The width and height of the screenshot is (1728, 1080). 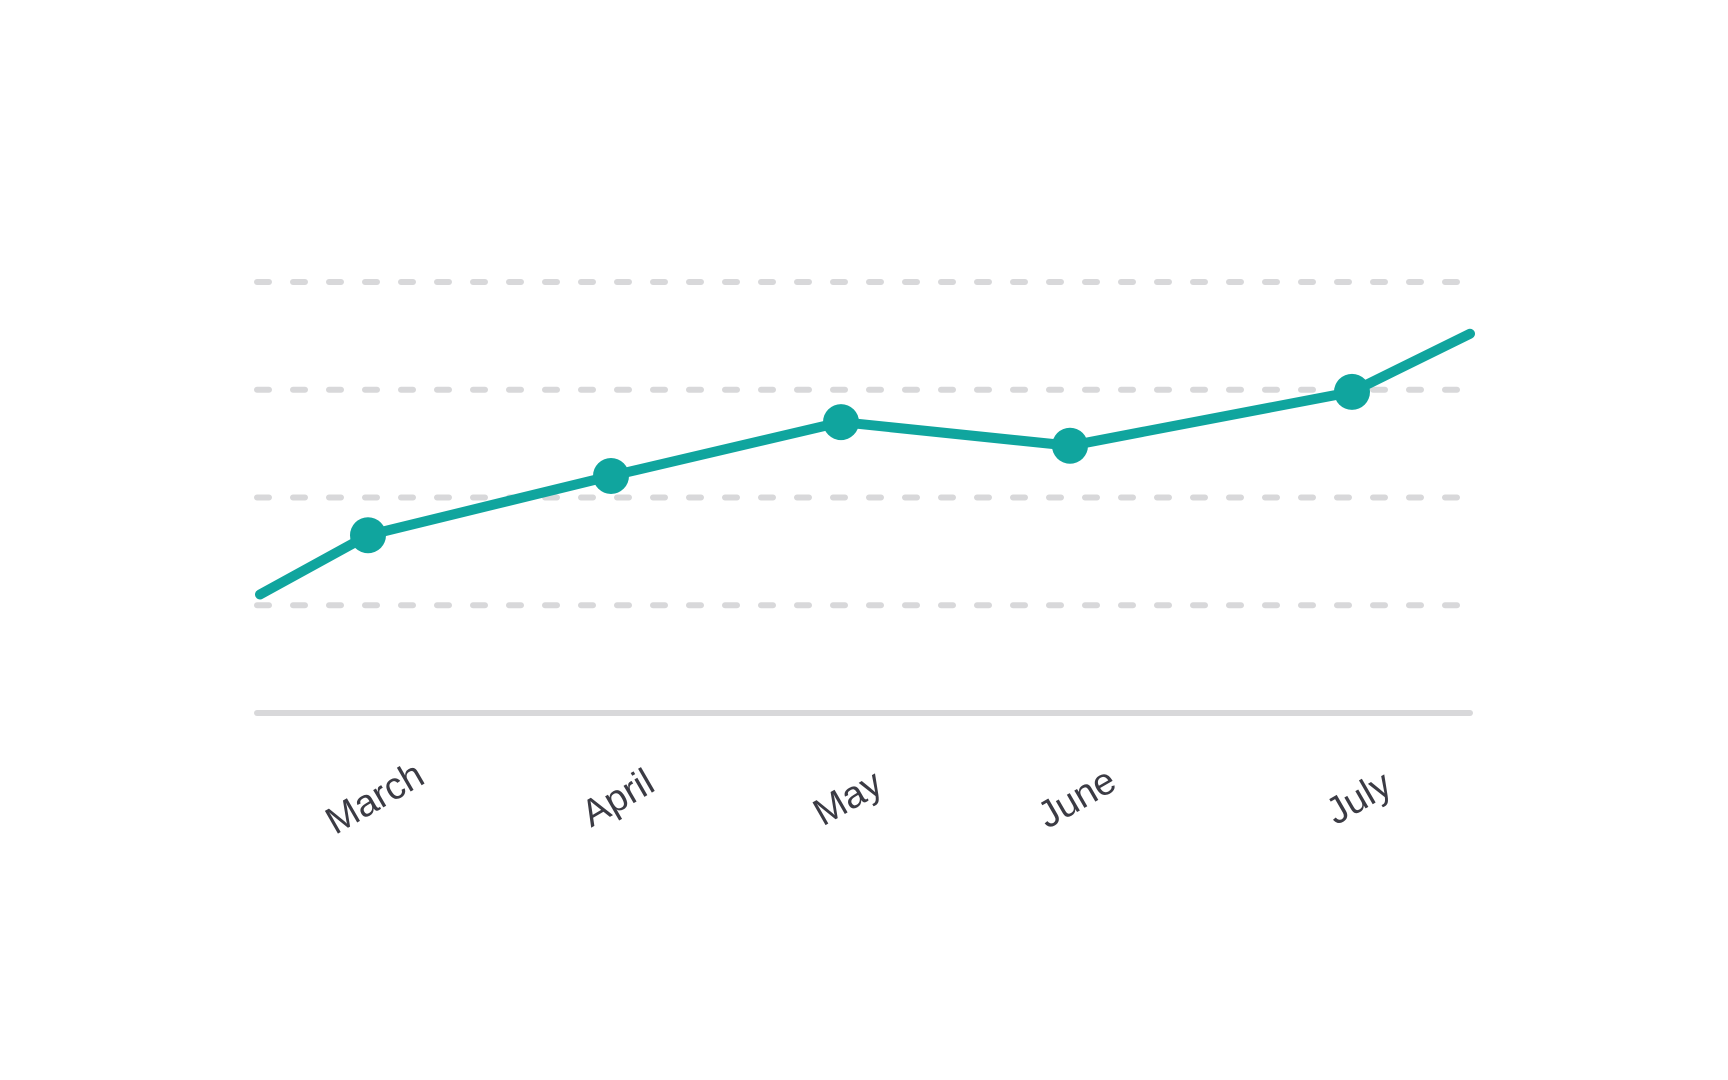 What do you see at coordinates (841, 422) in the screenshot?
I see `data-point-may` at bounding box center [841, 422].